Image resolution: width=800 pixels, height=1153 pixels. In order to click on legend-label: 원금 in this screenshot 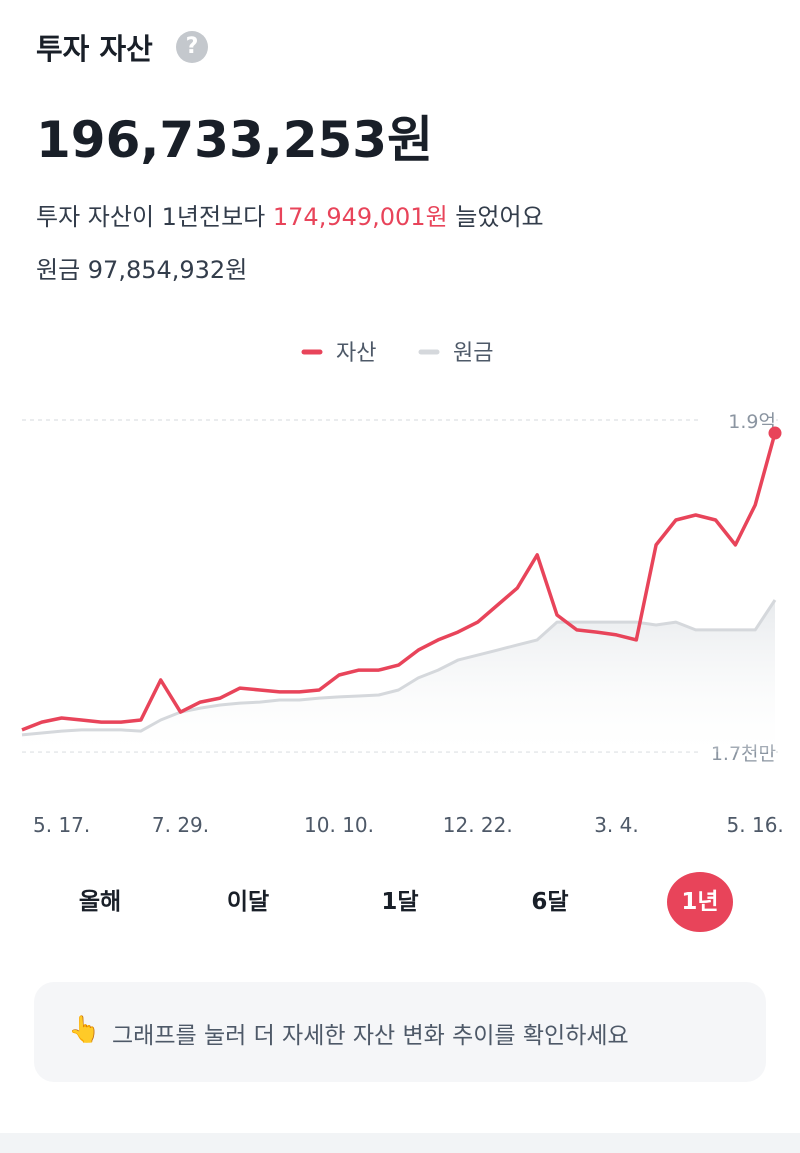, I will do `click(473, 353)`.